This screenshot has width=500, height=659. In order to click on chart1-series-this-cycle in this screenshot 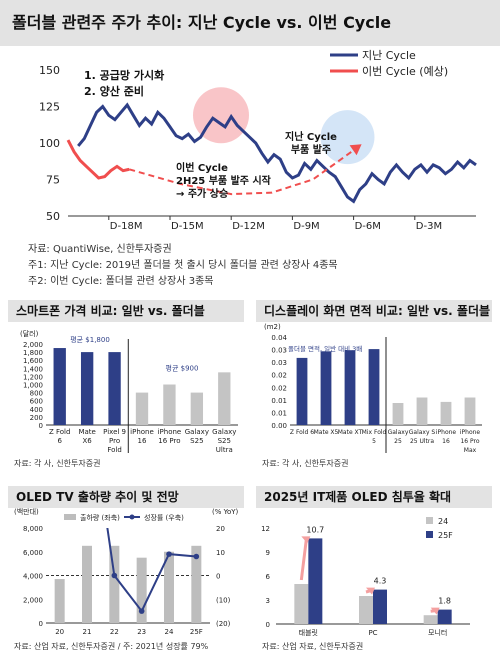, I will do `click(98, 159)`.